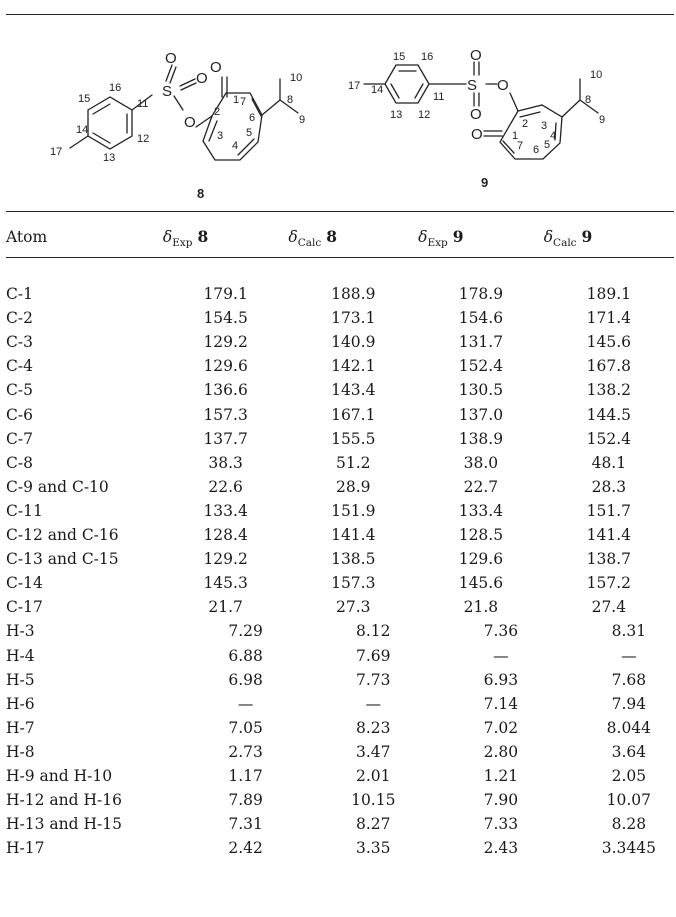 The image size is (676, 917). Describe the element at coordinates (353, 462) in the screenshot. I see `shift-cell-calc8: 51.2` at that location.